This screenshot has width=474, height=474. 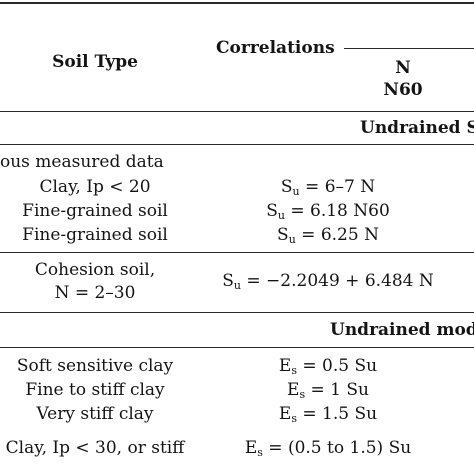 What do you see at coordinates (328, 414) in the screenshot?
I see `correlation-cell: Es = 1.5 Su` at bounding box center [328, 414].